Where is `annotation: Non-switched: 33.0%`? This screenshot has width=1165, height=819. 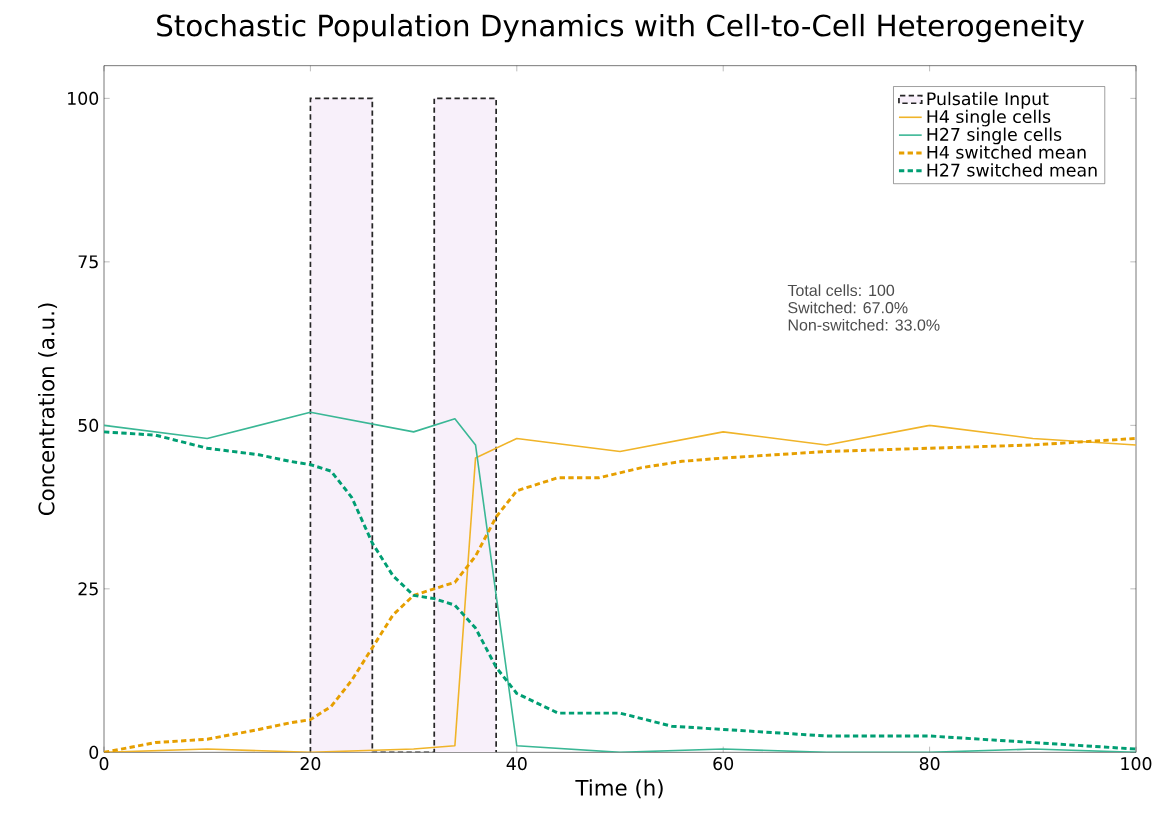 annotation: Non-switched: 33.0% is located at coordinates (864, 324).